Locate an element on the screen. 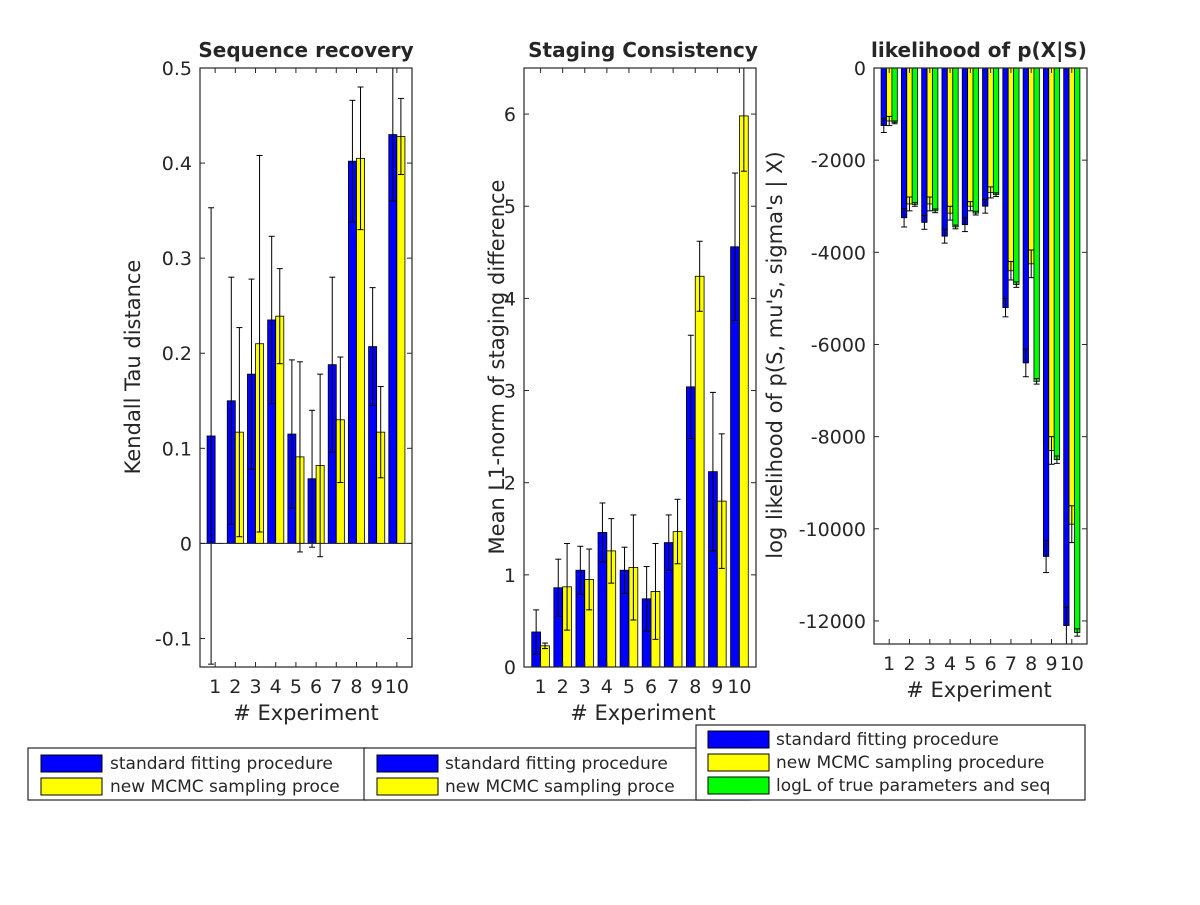  legend-label: new MCMC sampling proce is located at coordinates (560, 787).